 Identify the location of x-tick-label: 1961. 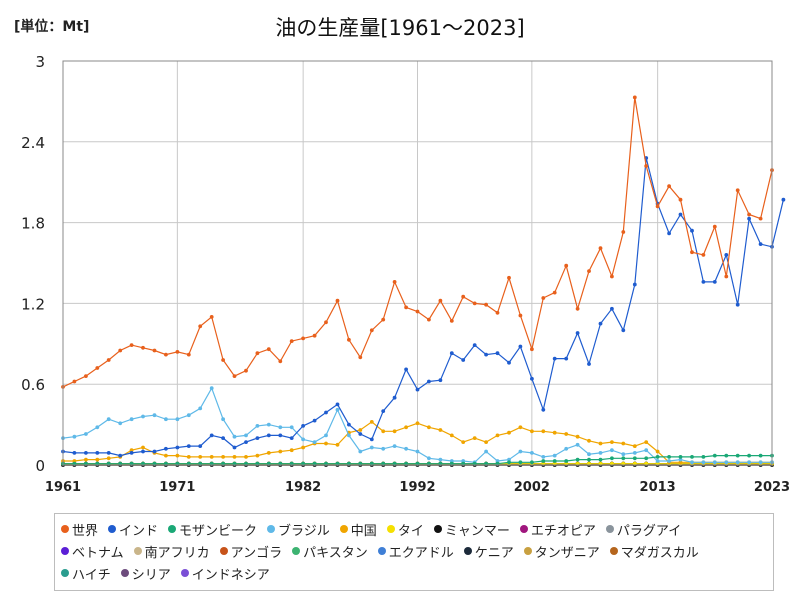
(63, 487).